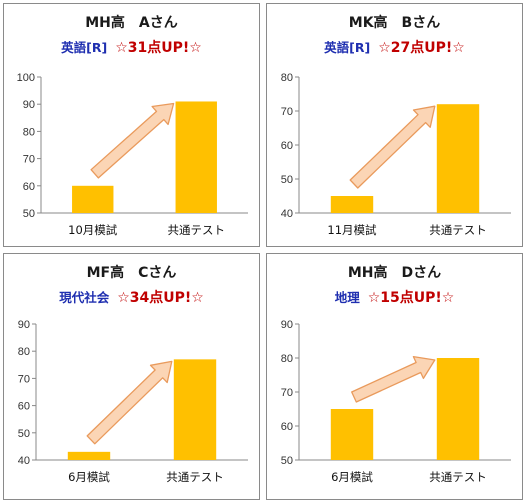 This screenshot has width=526, height=503. What do you see at coordinates (160, 298) in the screenshot?
I see `score-gain-label: ☆34点UP!☆` at bounding box center [160, 298].